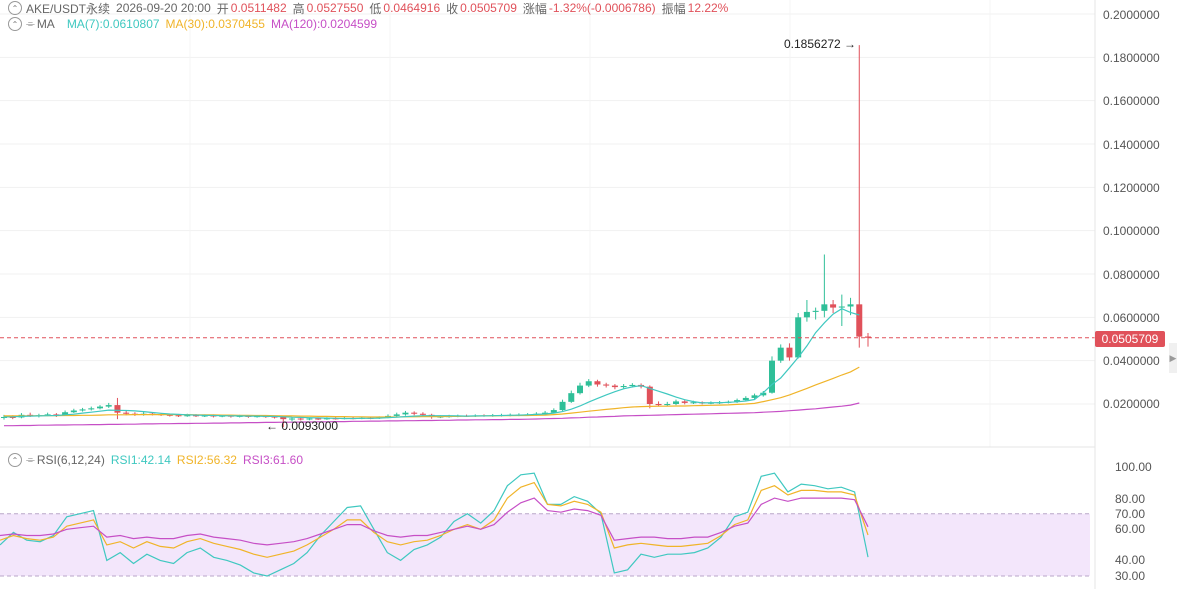 Image resolution: width=1179 pixels, height=589 pixels. I want to click on rsi-overbought-oversold-band, so click(545, 544).